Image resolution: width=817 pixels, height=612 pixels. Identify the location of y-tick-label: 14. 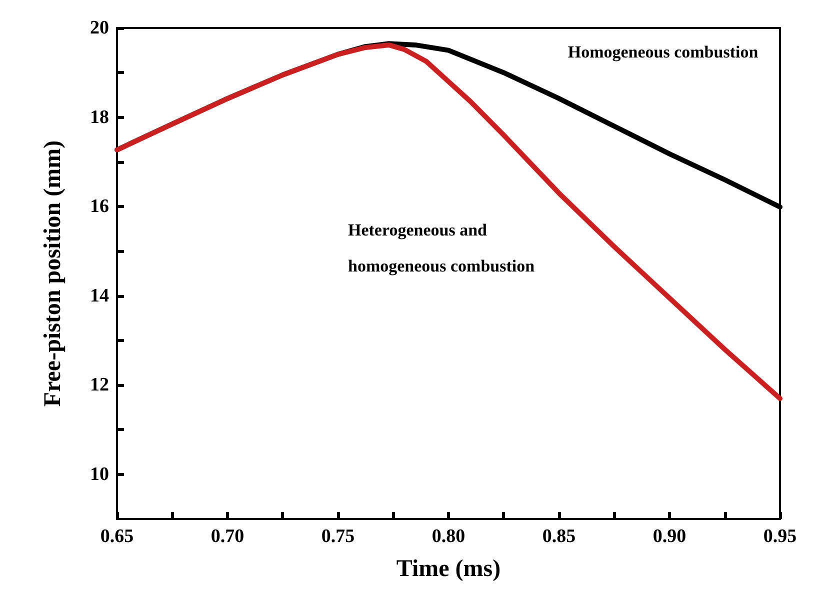
(100, 295).